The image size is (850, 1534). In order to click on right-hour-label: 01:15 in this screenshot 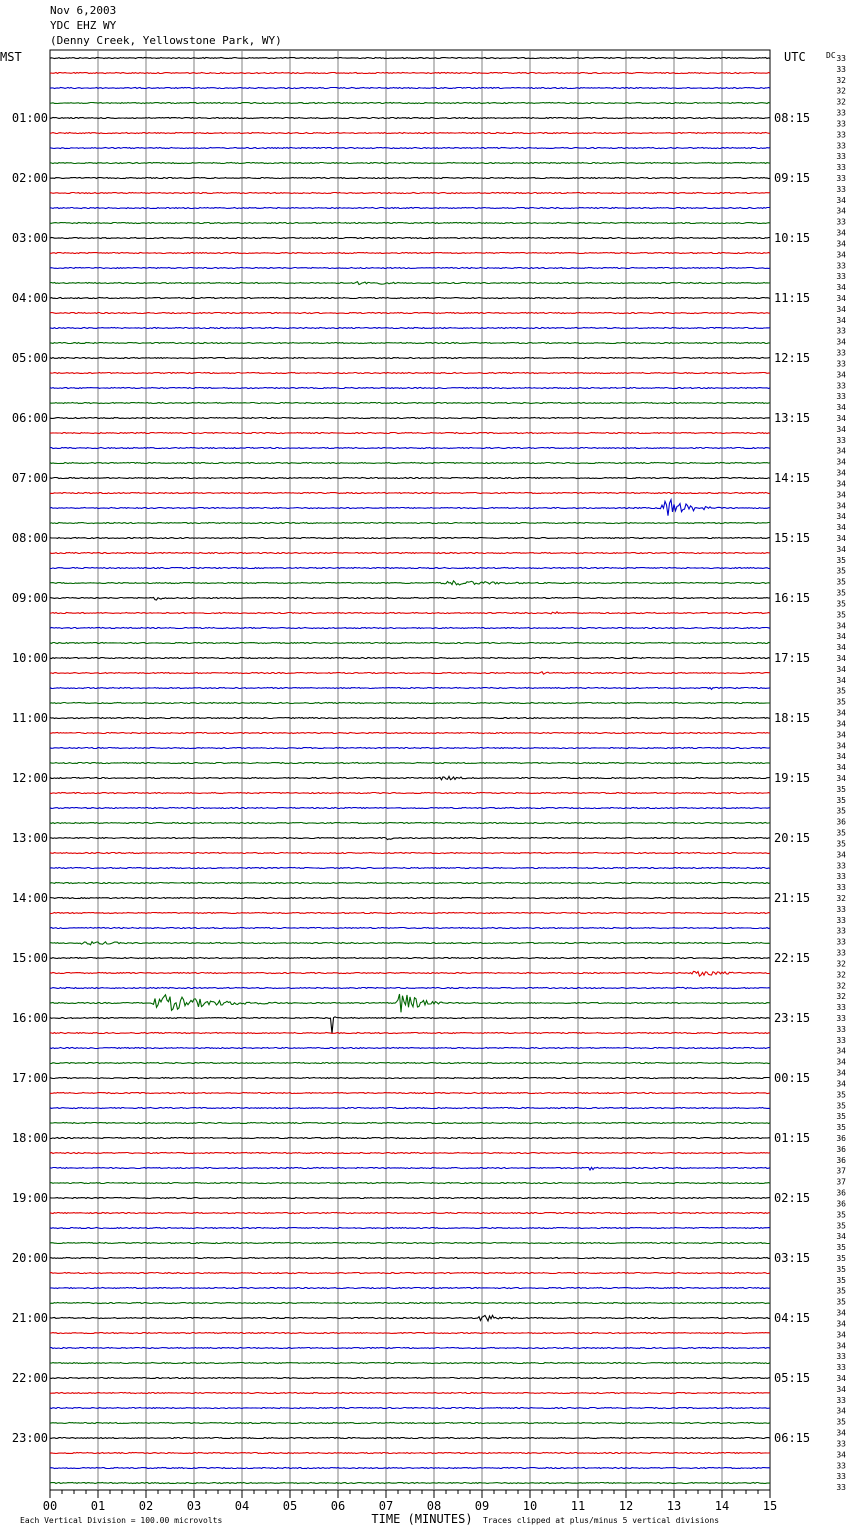, I will do `click(792, 1138)`.